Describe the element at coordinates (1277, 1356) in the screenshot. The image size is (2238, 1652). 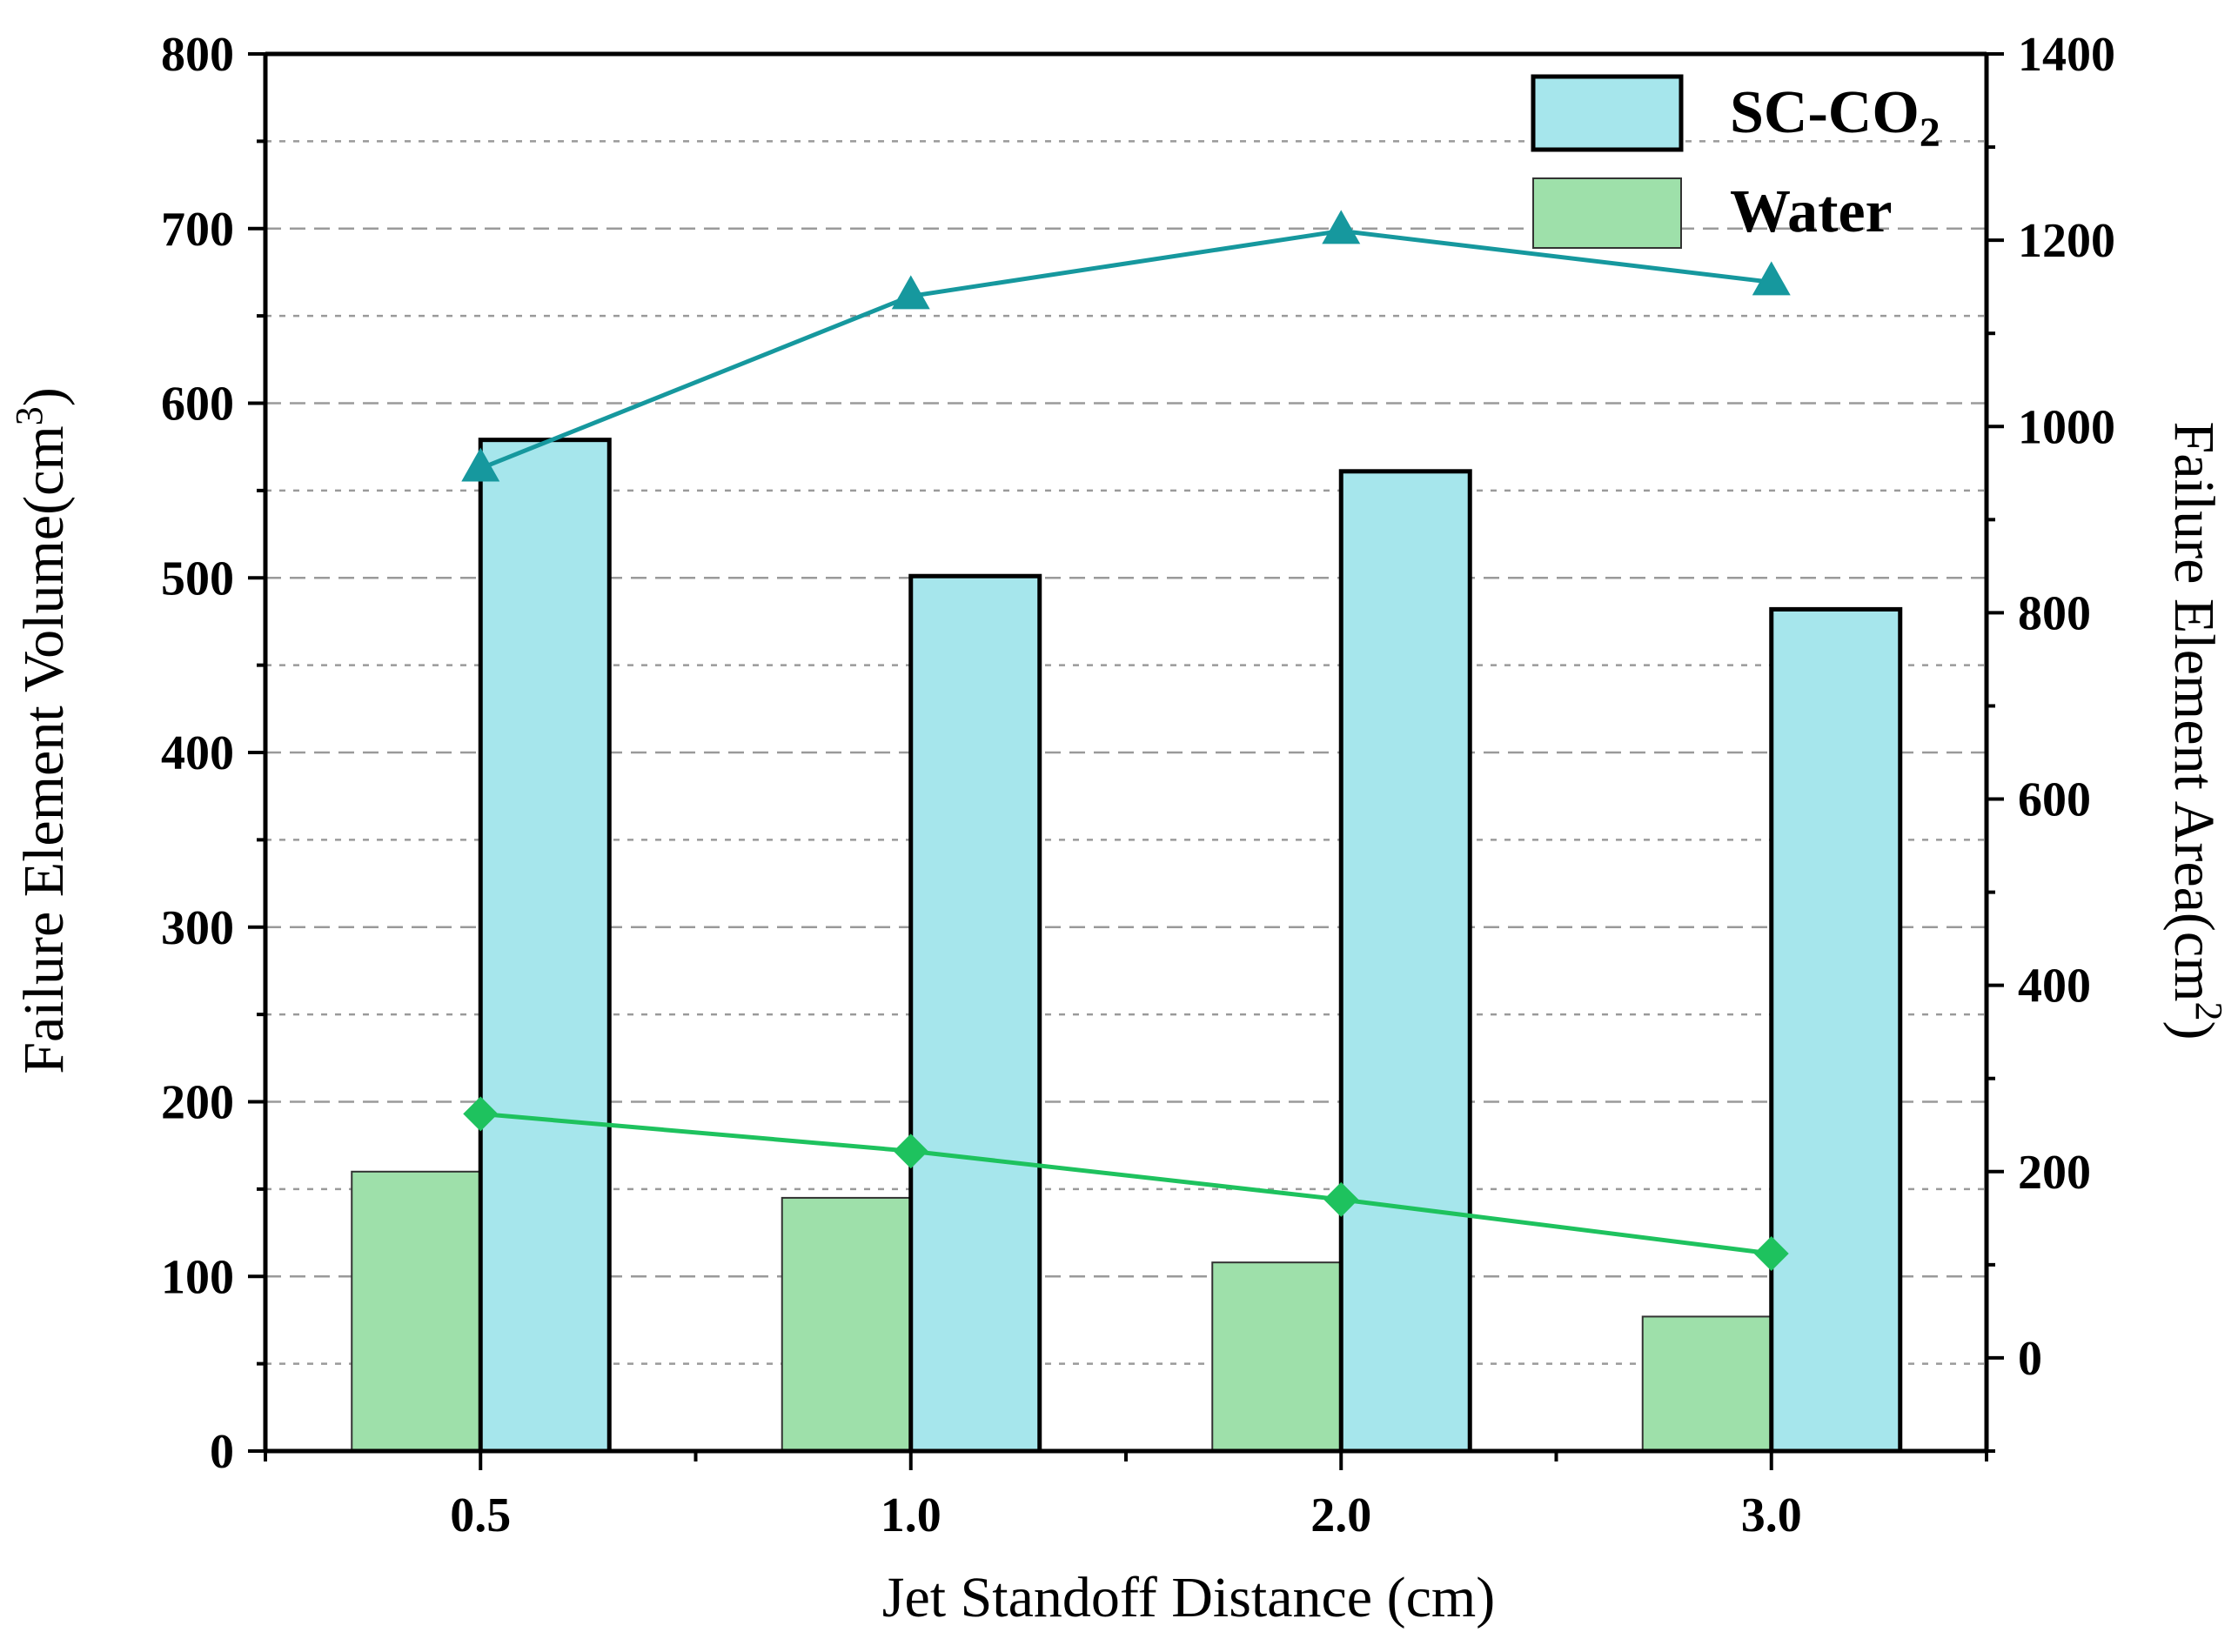
I see `bar-water-2.0` at that location.